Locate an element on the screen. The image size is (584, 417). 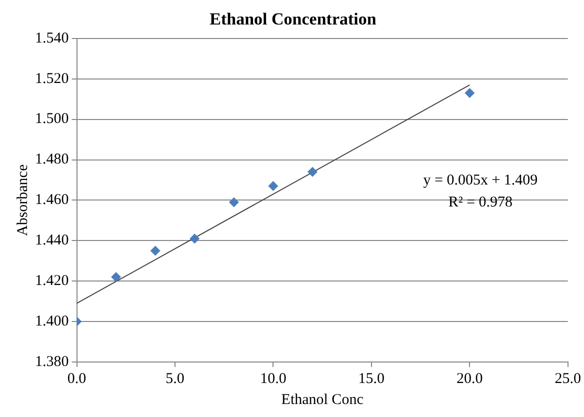
y-tick-label: 1.440 is located at coordinates (52, 240).